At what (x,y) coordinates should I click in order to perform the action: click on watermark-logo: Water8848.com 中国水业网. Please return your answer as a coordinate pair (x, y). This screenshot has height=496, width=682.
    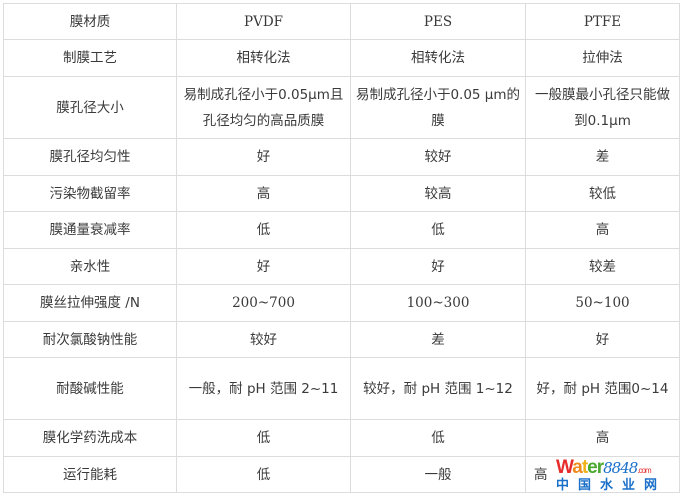
    Looking at the image, I should click on (611, 475).